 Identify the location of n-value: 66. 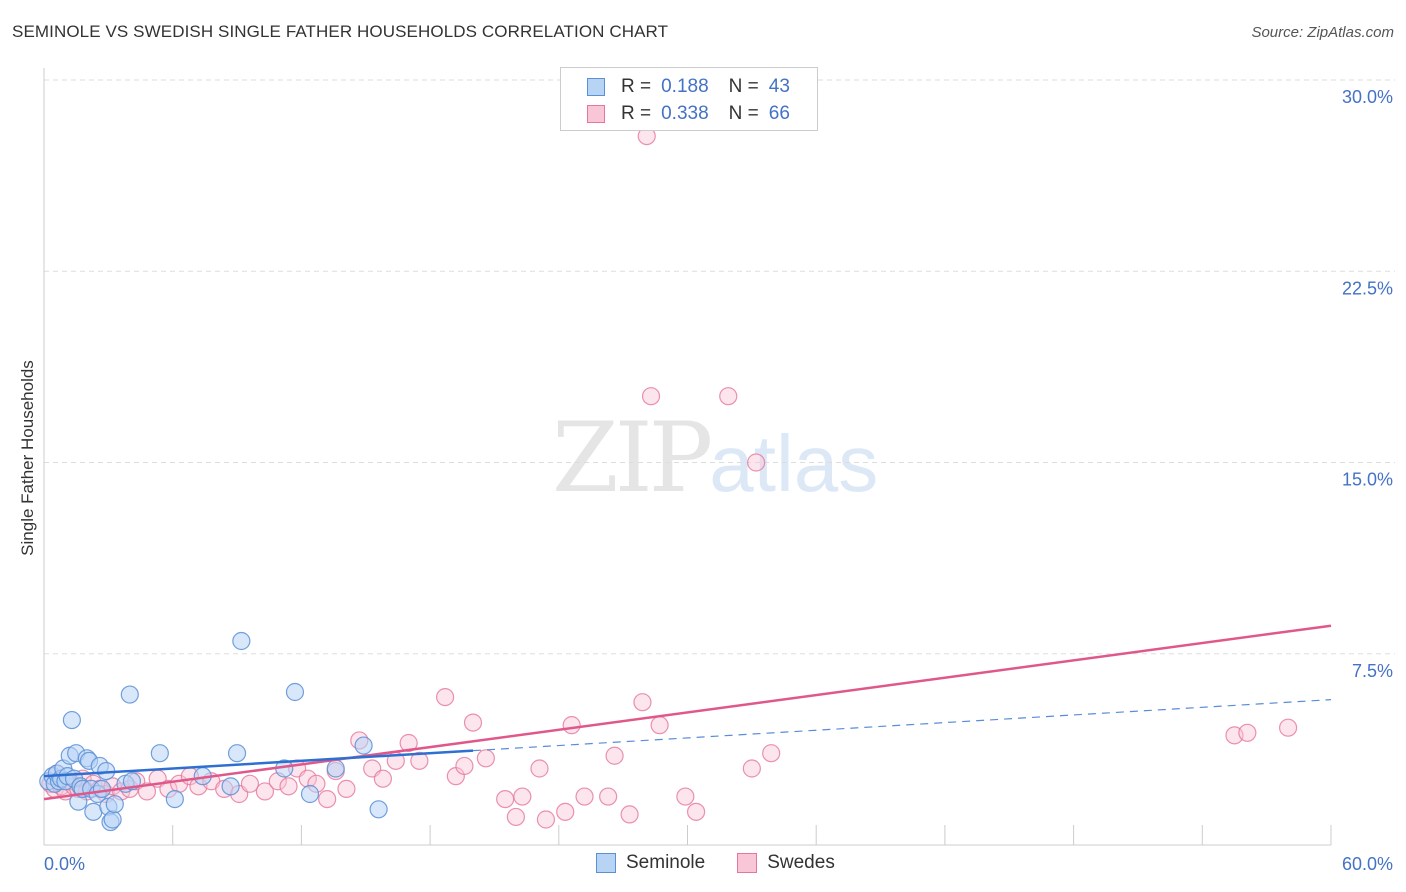
(779, 113).